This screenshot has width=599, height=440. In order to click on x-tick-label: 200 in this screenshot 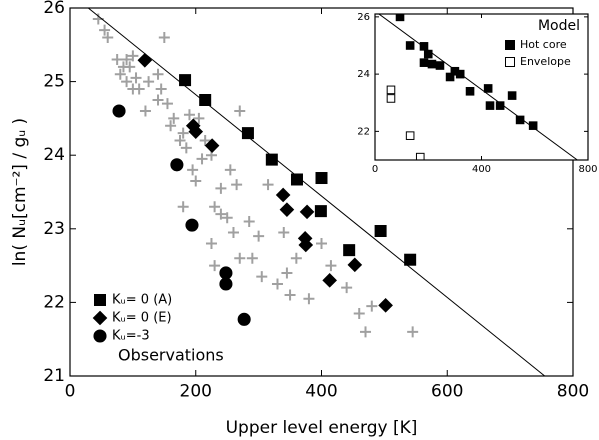, I will do `click(196, 391)`.